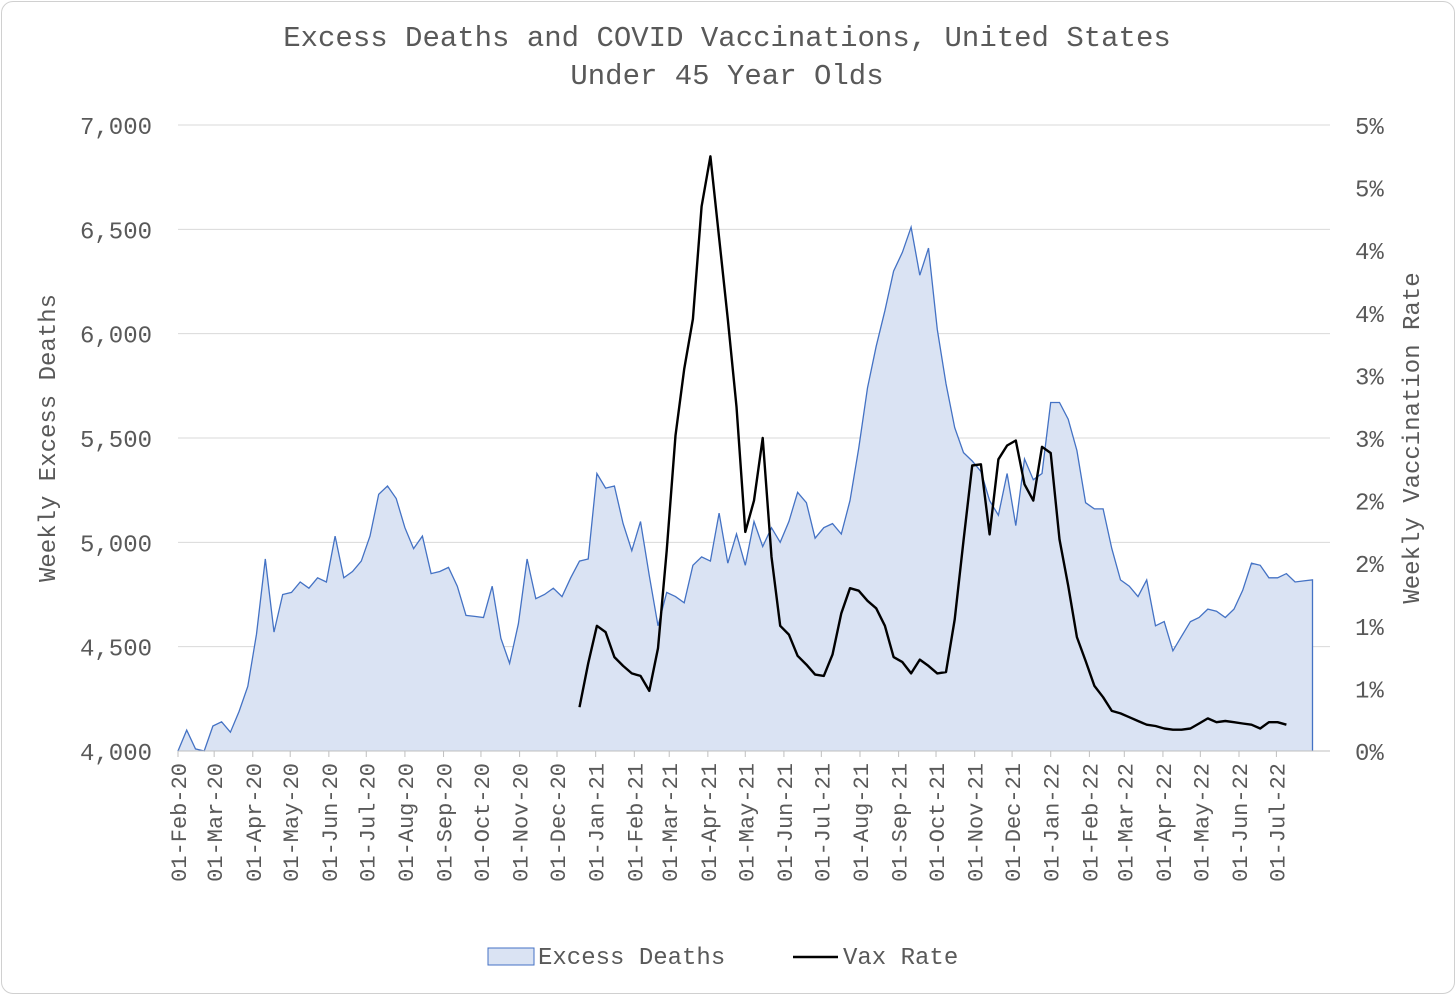 Image resolution: width=1456 pixels, height=995 pixels. Describe the element at coordinates (1165, 822) in the screenshot. I see `x-tick-label: 01-Apr-22` at that location.